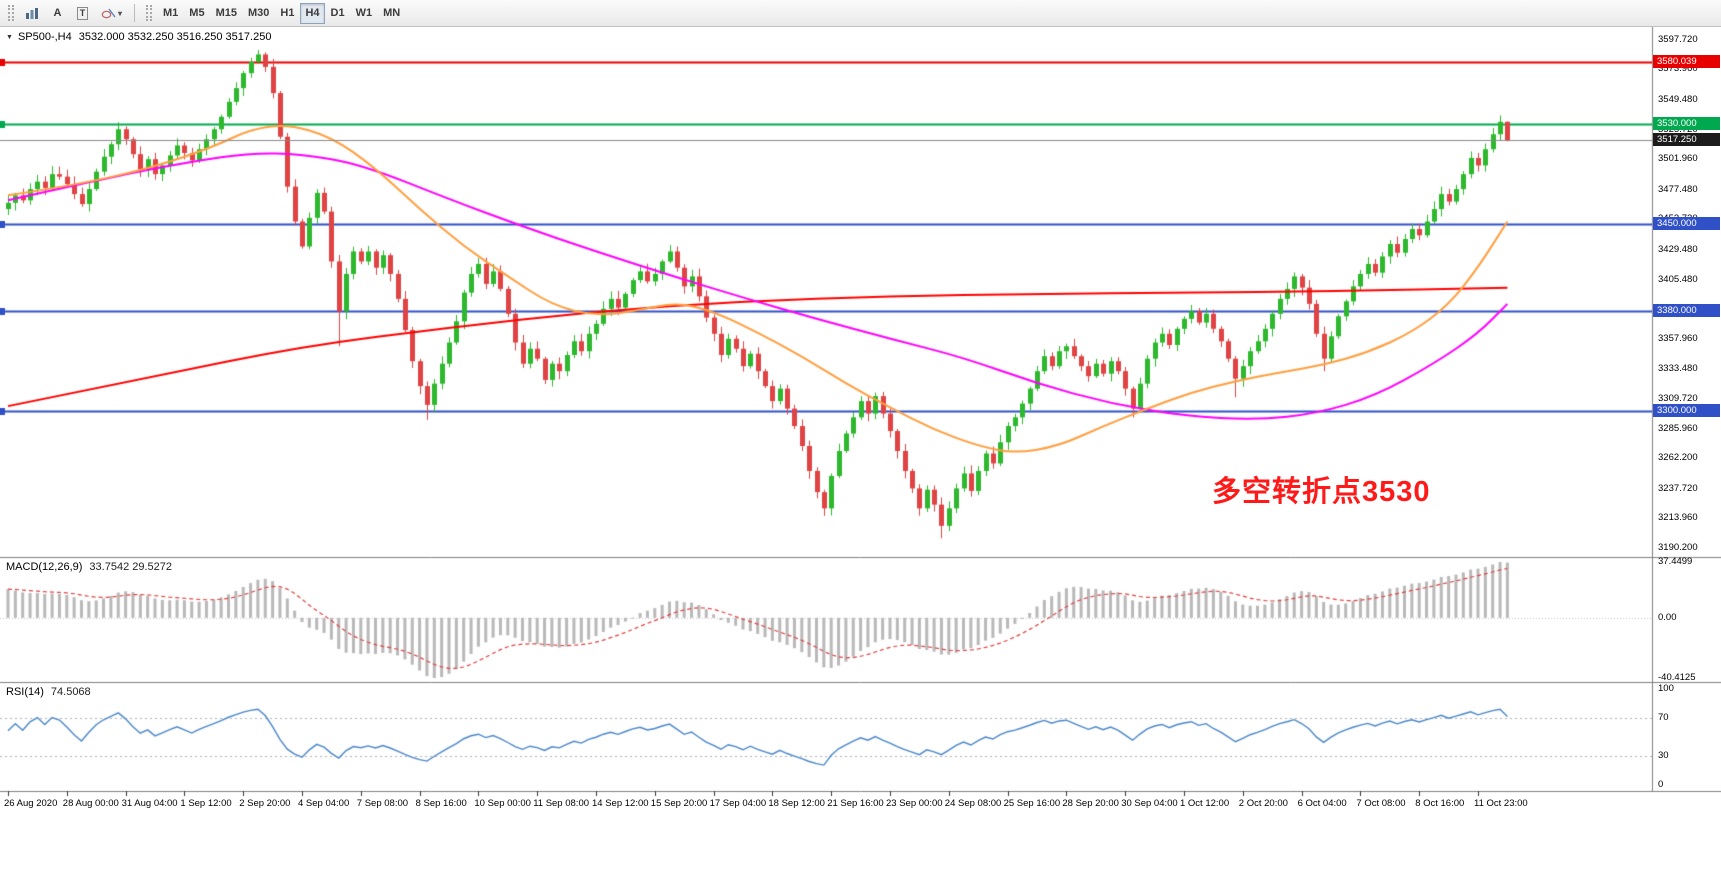 Image resolution: width=1721 pixels, height=896 pixels. Describe the element at coordinates (1321, 492) in the screenshot. I see `chart-annotation-text: 多空转折点3530` at that location.